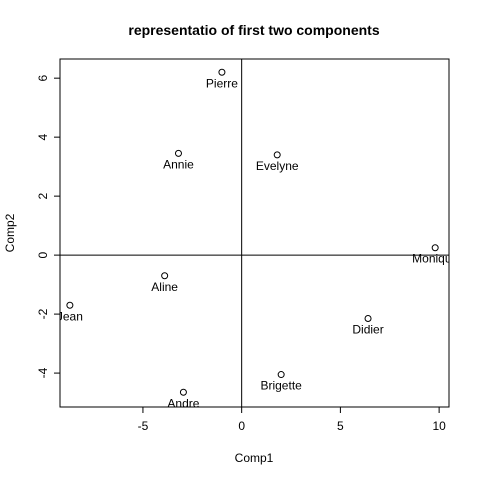  What do you see at coordinates (254, 458) in the screenshot?
I see `x-axis-label: Comp1` at bounding box center [254, 458].